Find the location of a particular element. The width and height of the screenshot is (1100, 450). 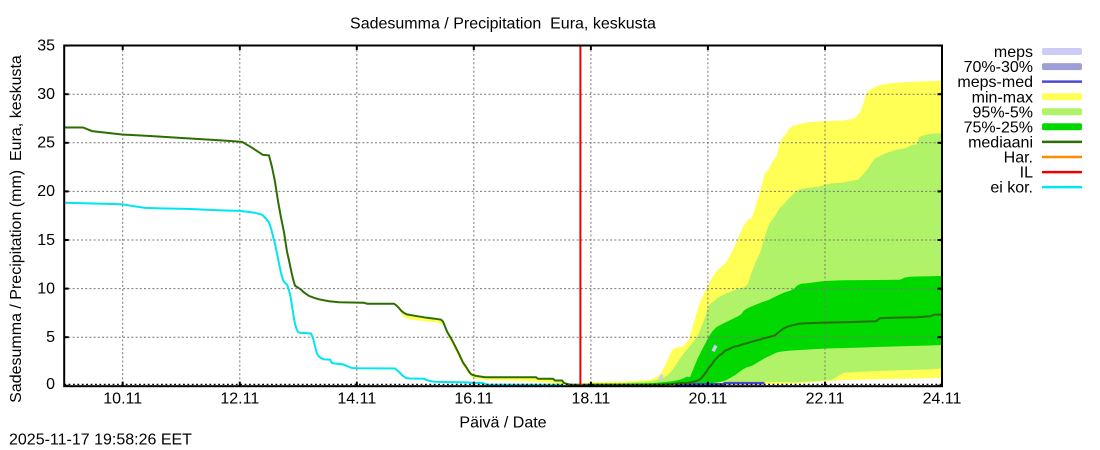

svg-text: 35 is located at coordinates (46, 45).